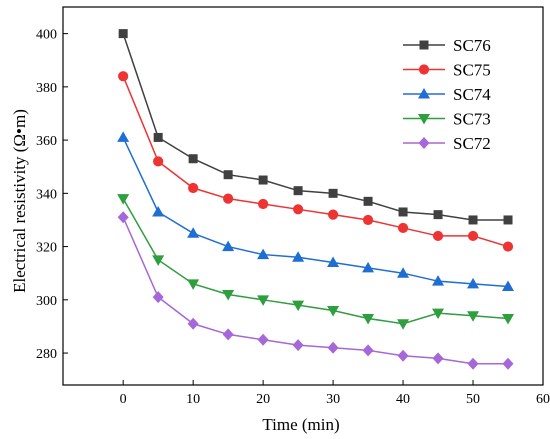 The width and height of the screenshot is (550, 439). I want to click on legend-item-sc74: SC74, so click(447, 94).